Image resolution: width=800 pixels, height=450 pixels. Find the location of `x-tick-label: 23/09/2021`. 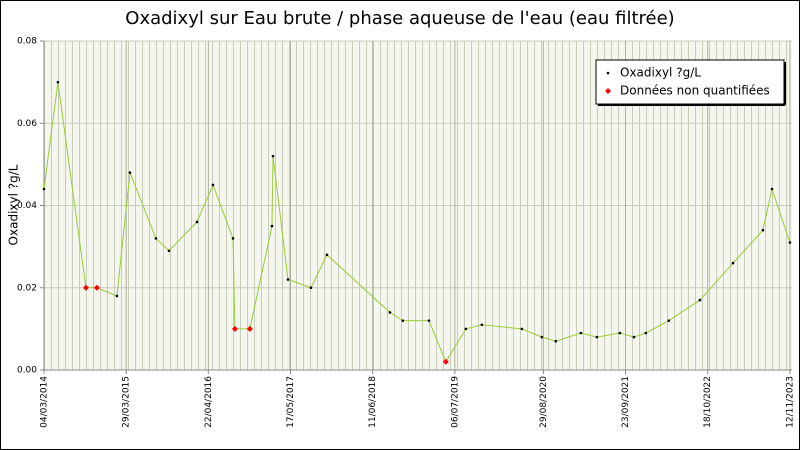

x-tick-label: 23/09/2021 is located at coordinates (626, 402).